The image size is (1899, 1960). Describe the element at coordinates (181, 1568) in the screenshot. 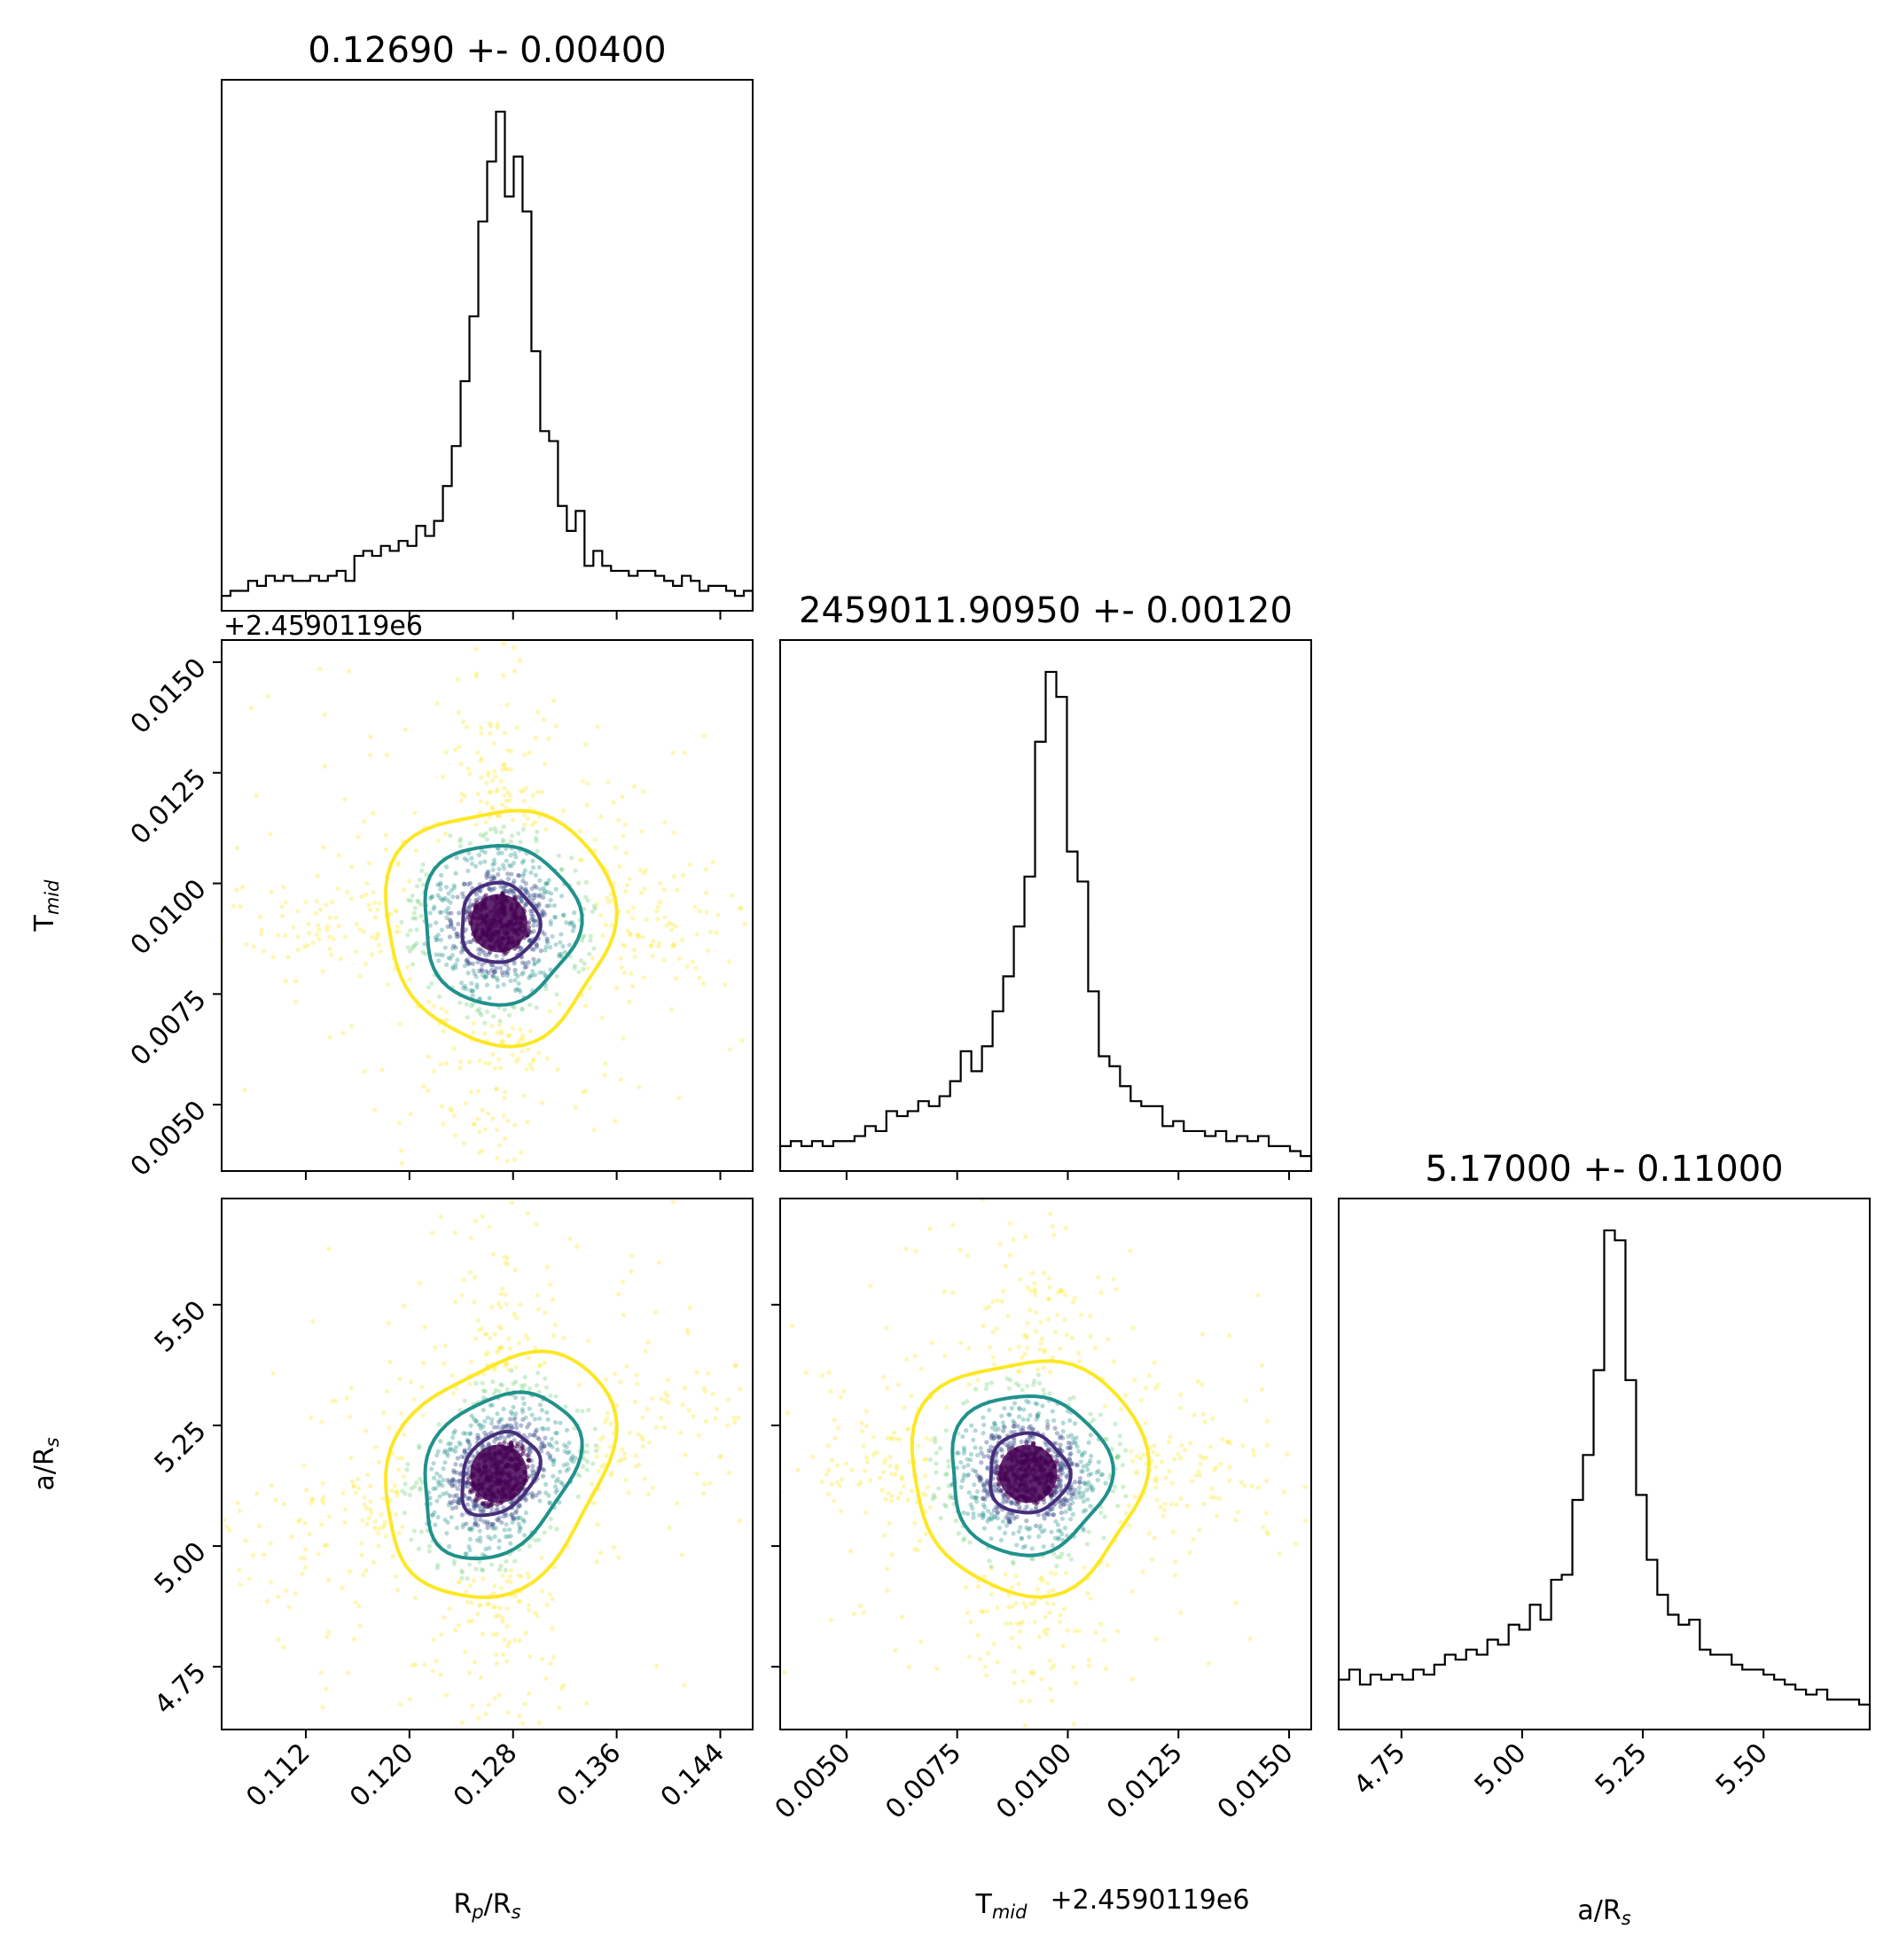

I see `y-tick-label-ars: 5.00` at that location.